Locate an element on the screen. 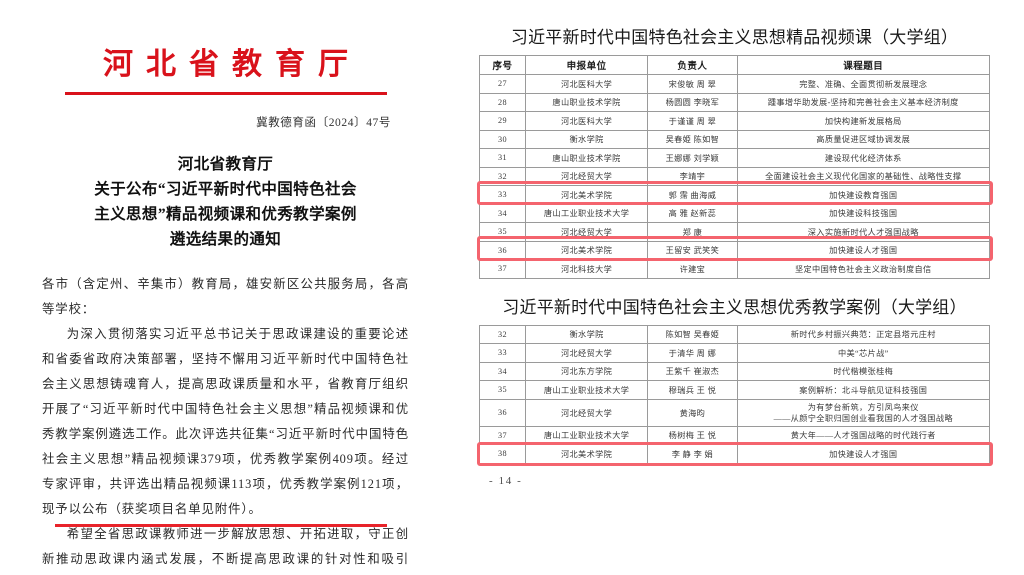 This screenshot has width=1024, height=575. cell-person-in-charge: 穆瑞兵 王 悦 is located at coordinates (692, 390).